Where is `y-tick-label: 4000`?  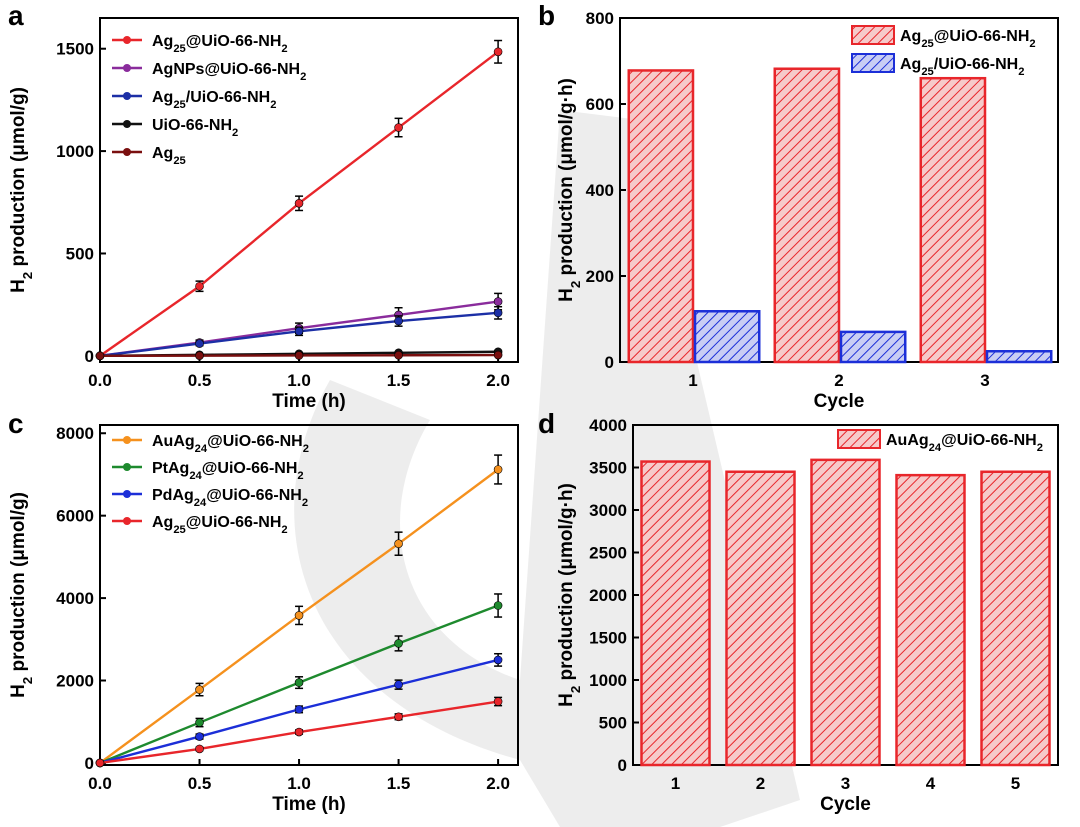 y-tick-label: 4000 is located at coordinates (75, 598).